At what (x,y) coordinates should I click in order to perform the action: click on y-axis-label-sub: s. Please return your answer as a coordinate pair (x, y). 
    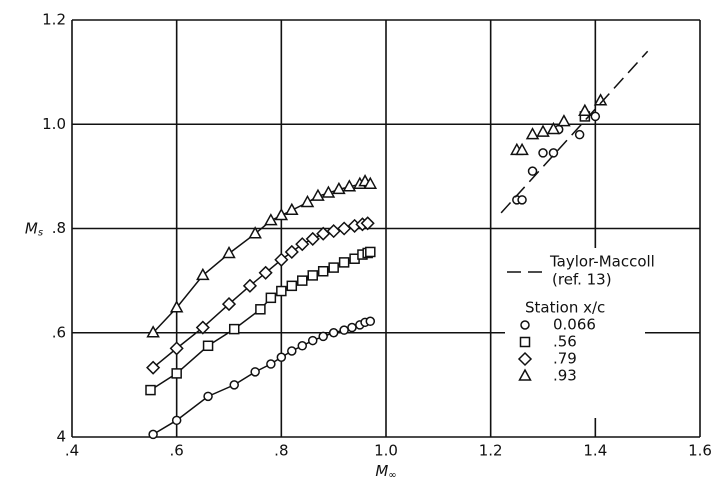
    Looking at the image, I should click on (40, 233).